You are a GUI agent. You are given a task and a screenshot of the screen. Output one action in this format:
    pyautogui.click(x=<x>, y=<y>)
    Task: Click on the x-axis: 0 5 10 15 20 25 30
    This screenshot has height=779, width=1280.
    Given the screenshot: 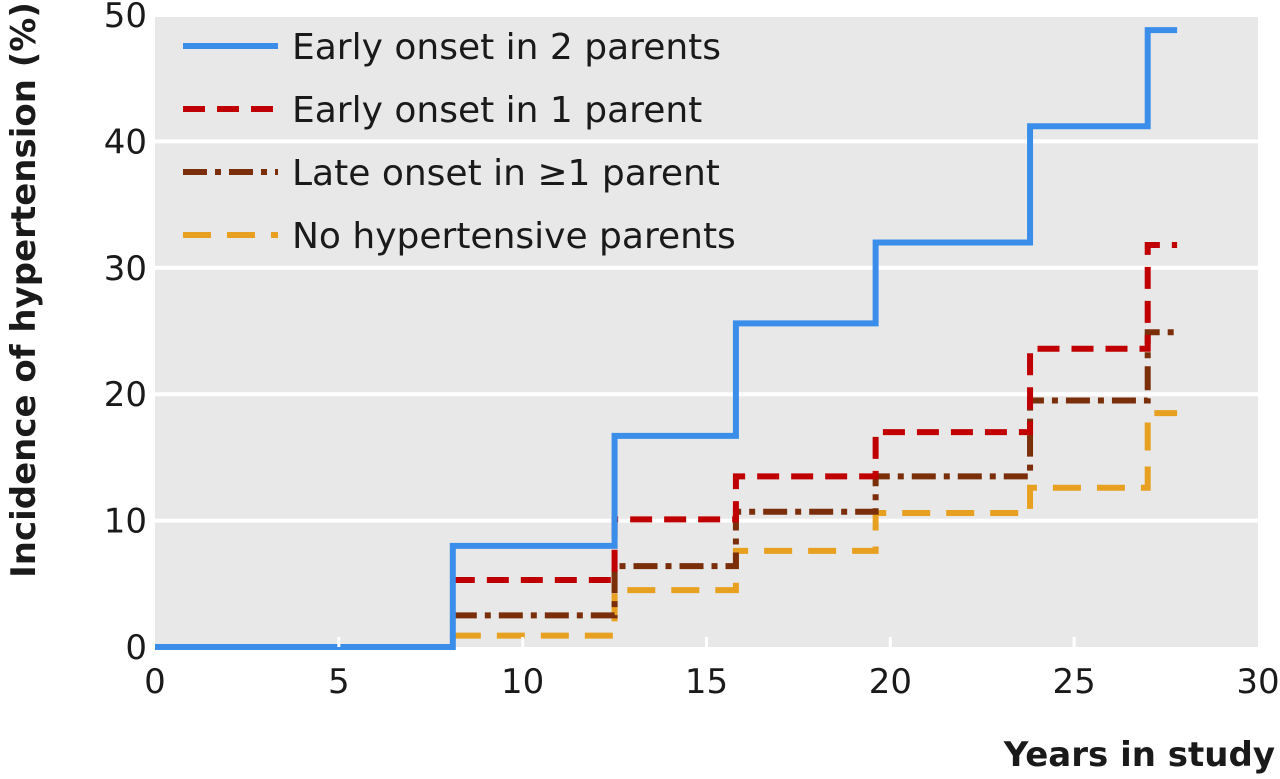 What is the action you would take?
    pyautogui.click(x=712, y=669)
    